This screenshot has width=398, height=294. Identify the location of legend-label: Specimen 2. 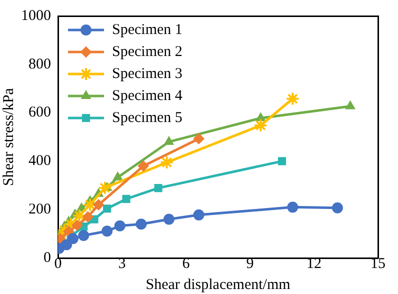
(147, 52).